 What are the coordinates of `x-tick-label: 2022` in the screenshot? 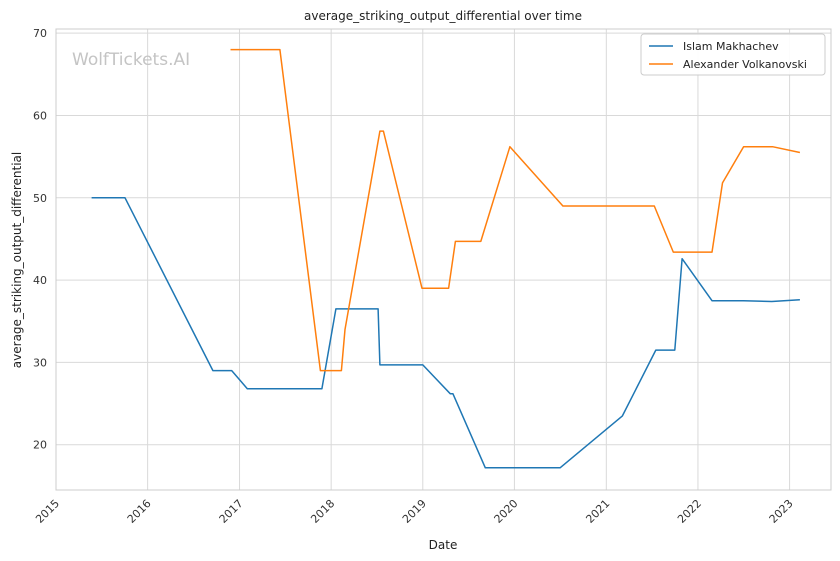 It's located at (689, 511).